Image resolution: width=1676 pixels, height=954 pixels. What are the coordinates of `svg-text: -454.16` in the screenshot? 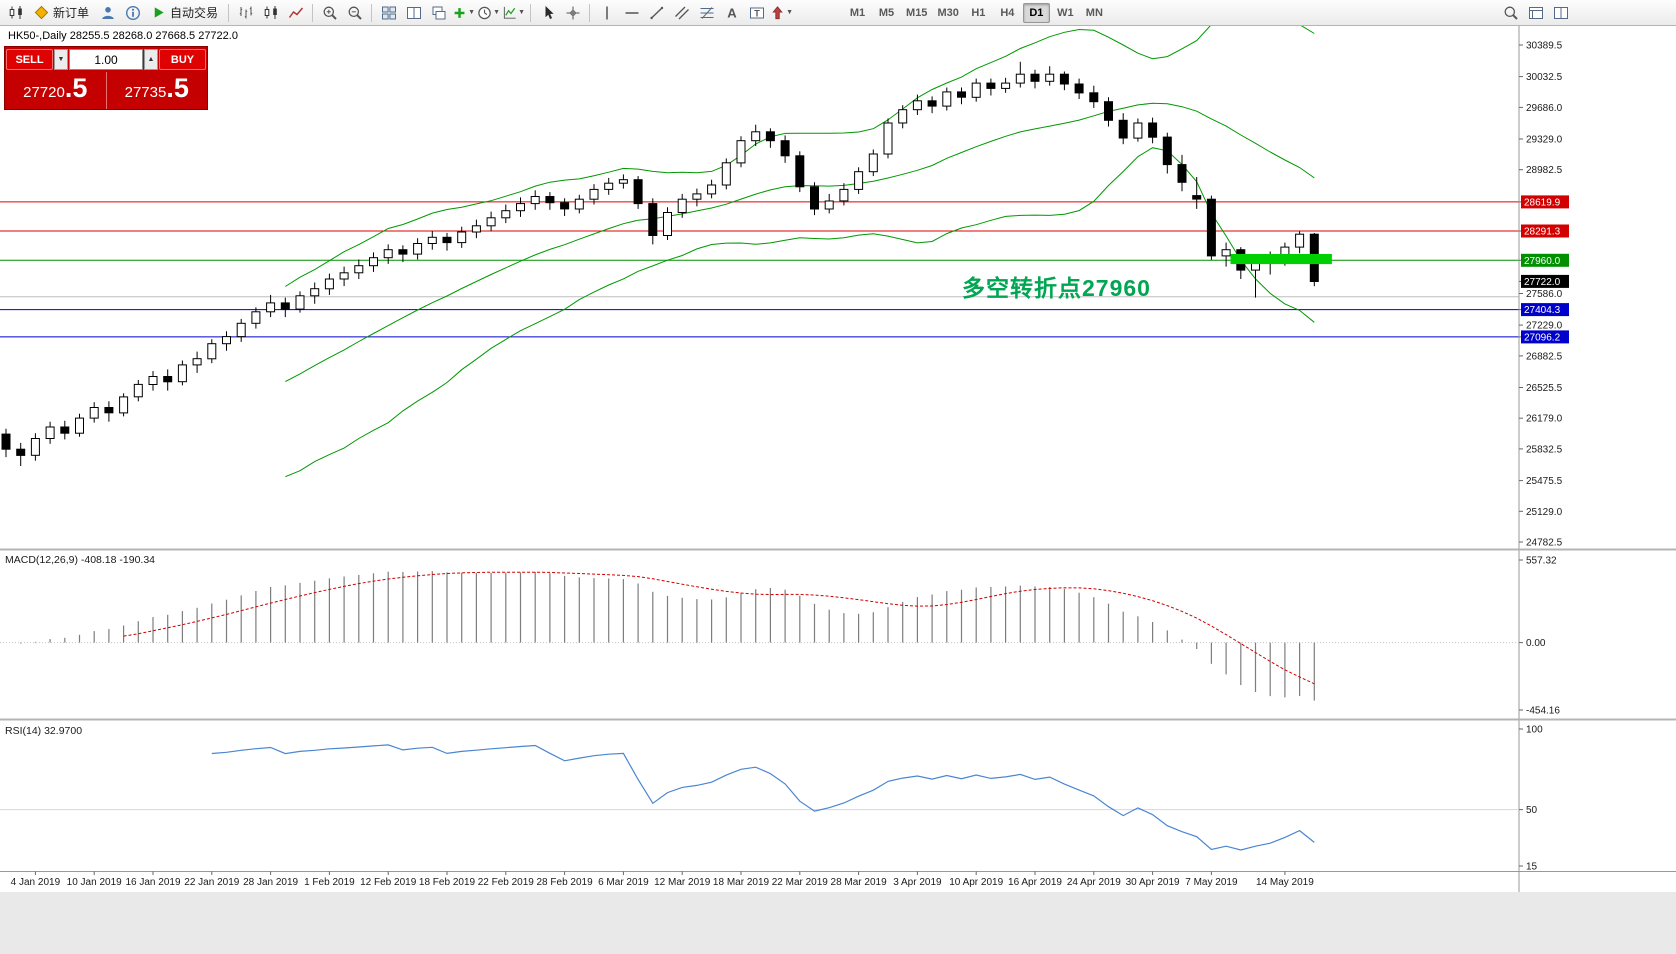 It's located at (1543, 711).